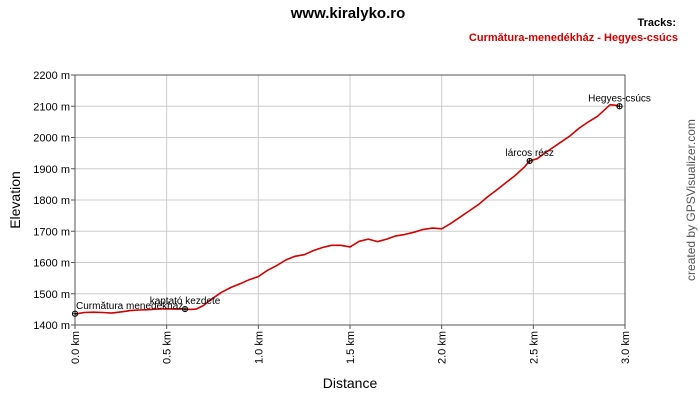  What do you see at coordinates (168, 347) in the screenshot?
I see `x-tick-label: 0.5 km` at bounding box center [168, 347].